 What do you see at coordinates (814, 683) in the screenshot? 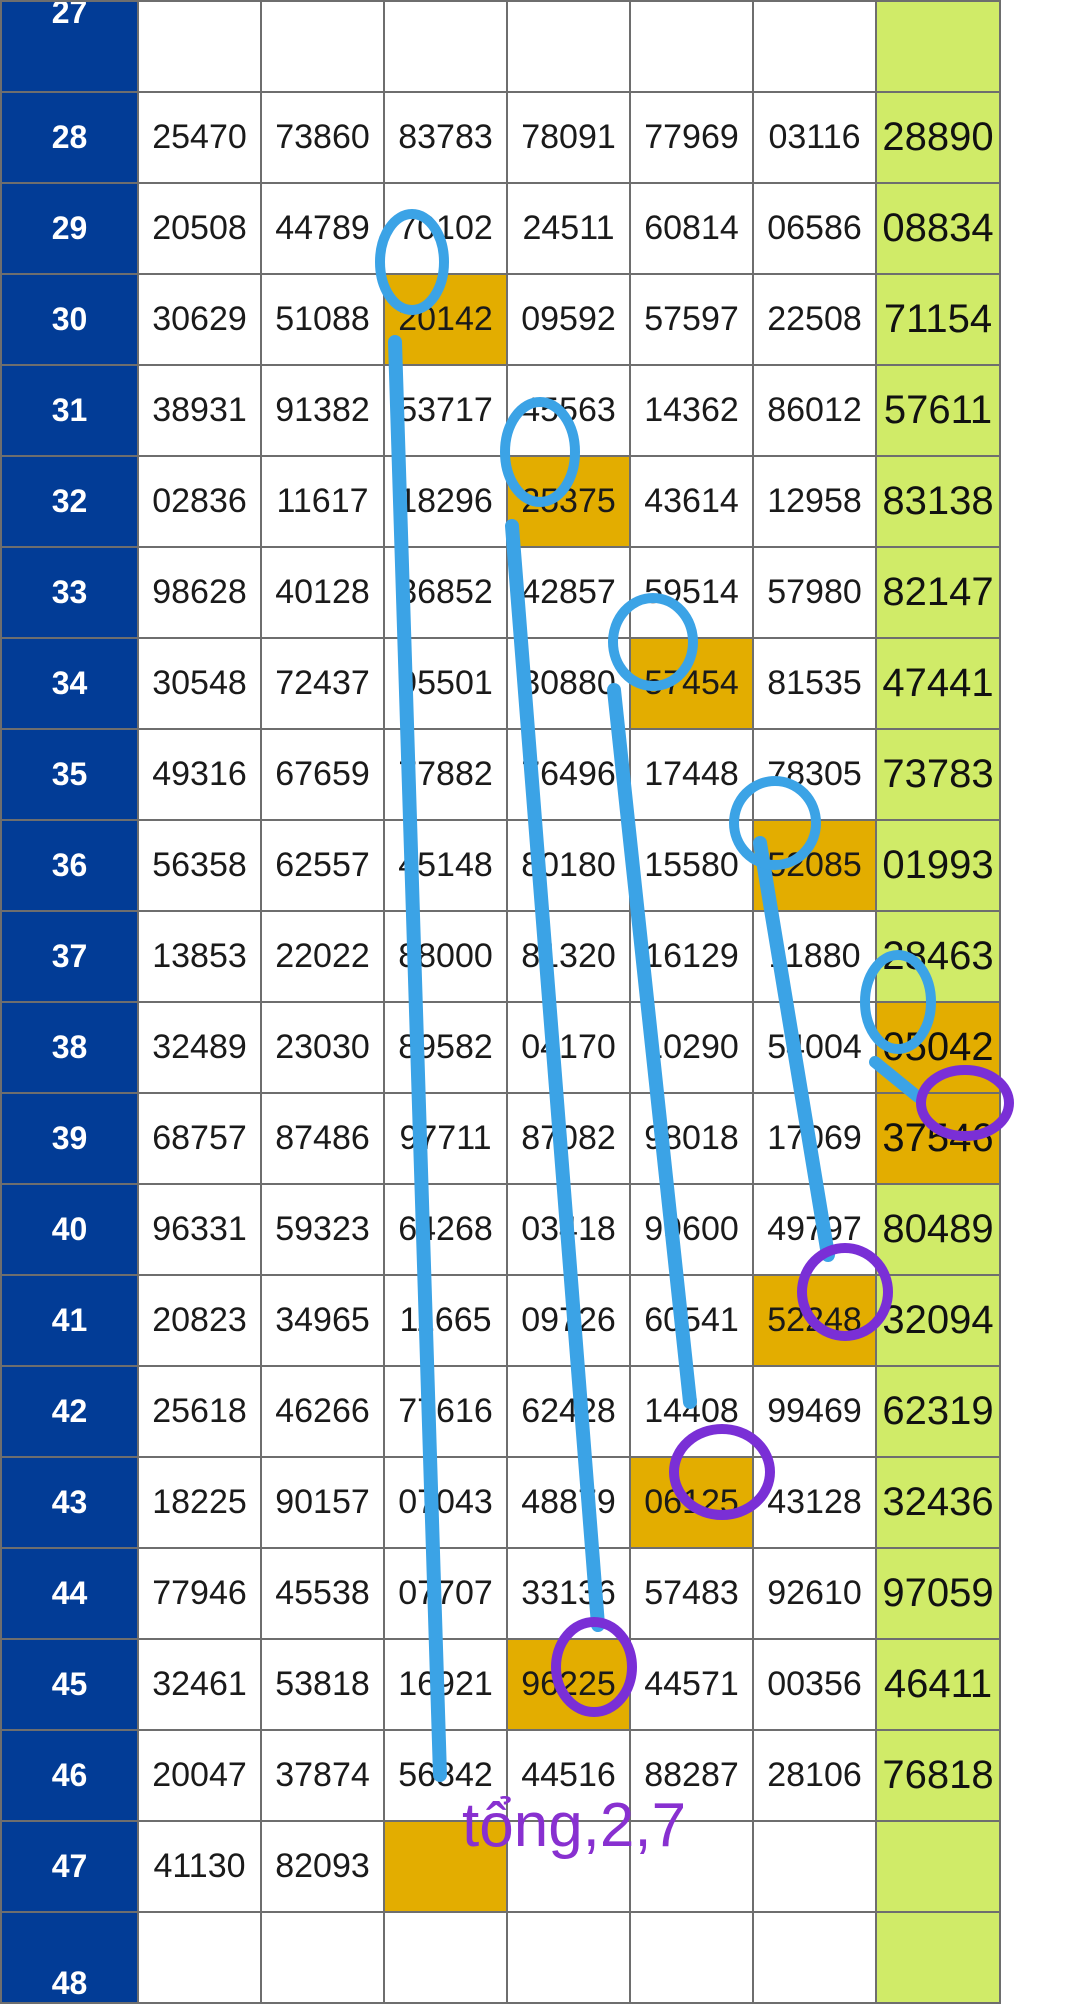
I see `result-cell: 81535` at bounding box center [814, 683].